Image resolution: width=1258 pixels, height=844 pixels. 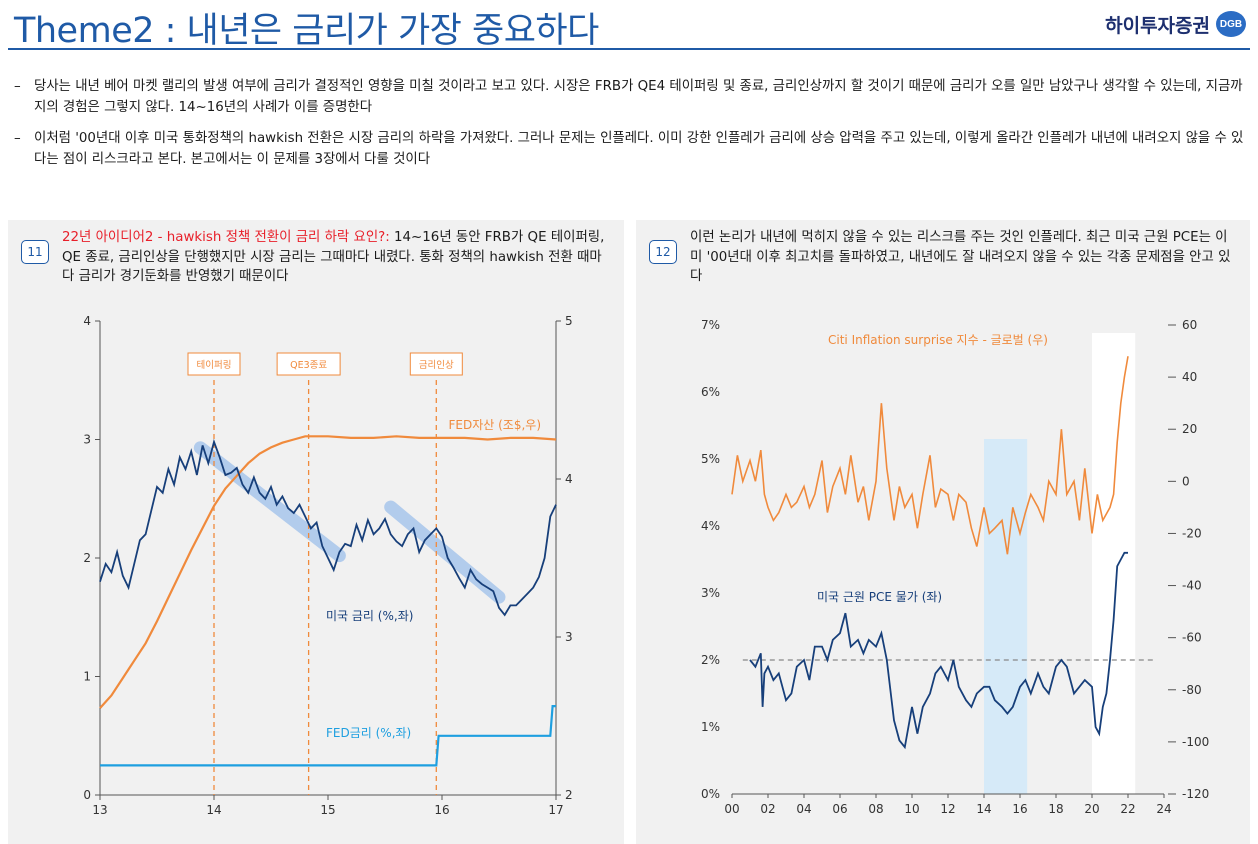 What do you see at coordinates (710, 660) in the screenshot?
I see `y-left-tick-label: 2%` at bounding box center [710, 660].